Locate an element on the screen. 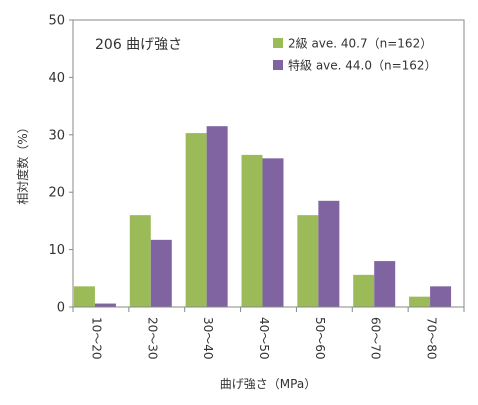 The width and height of the screenshot is (478, 405). y-tick-label: 30 is located at coordinates (56, 135).